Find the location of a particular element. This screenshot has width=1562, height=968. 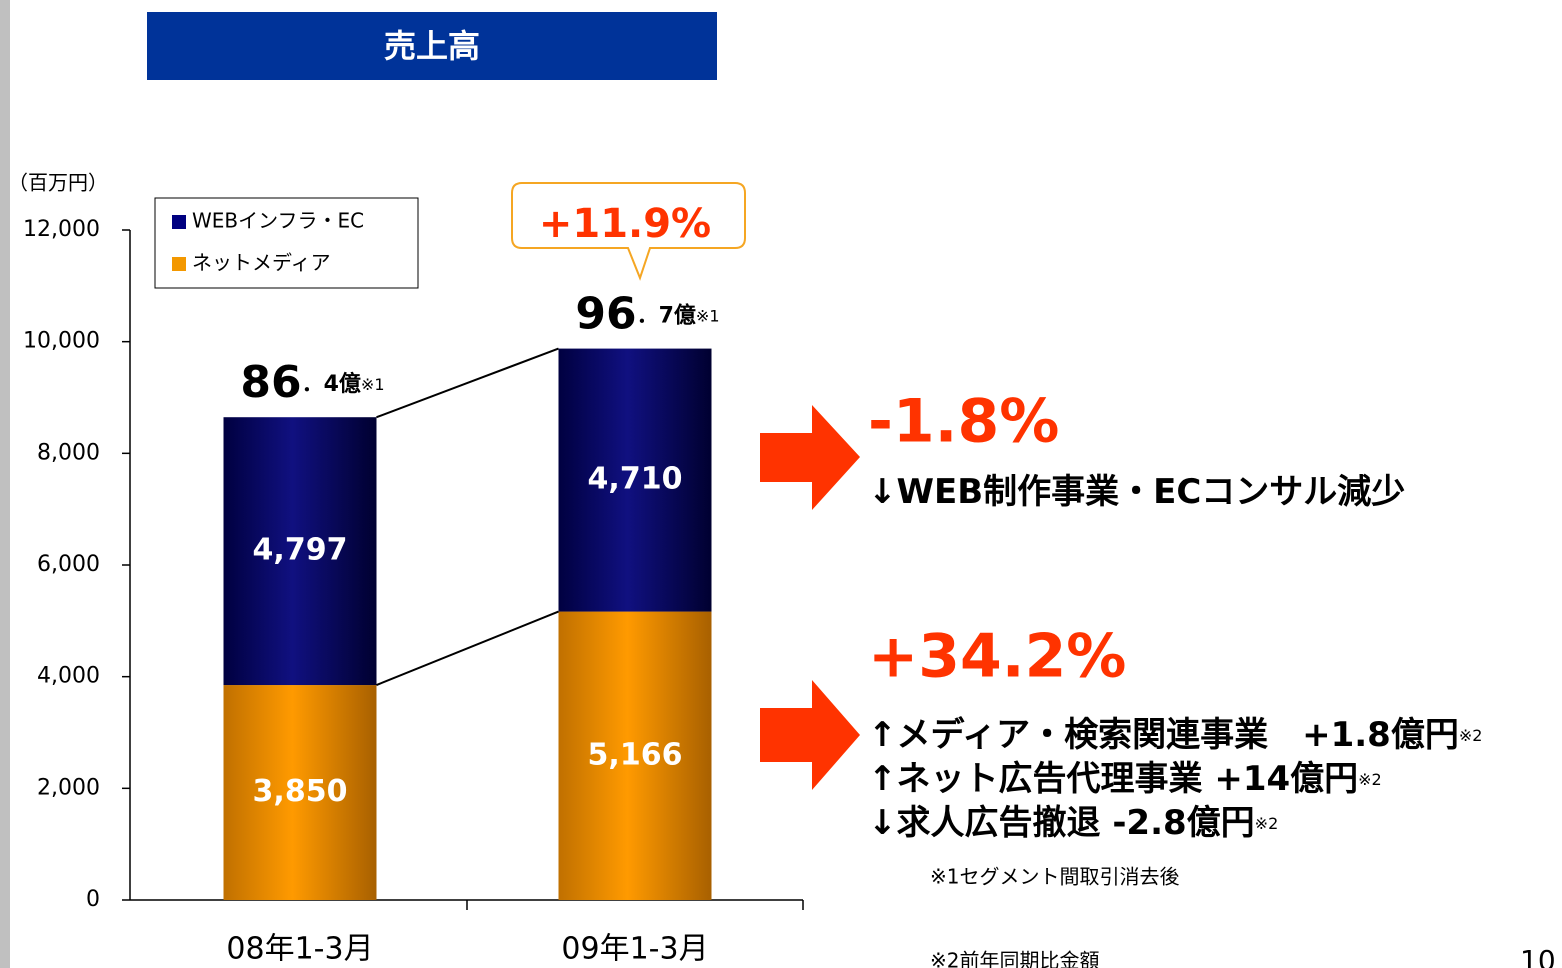

total-label: 96．7億※1 is located at coordinates (647, 314).